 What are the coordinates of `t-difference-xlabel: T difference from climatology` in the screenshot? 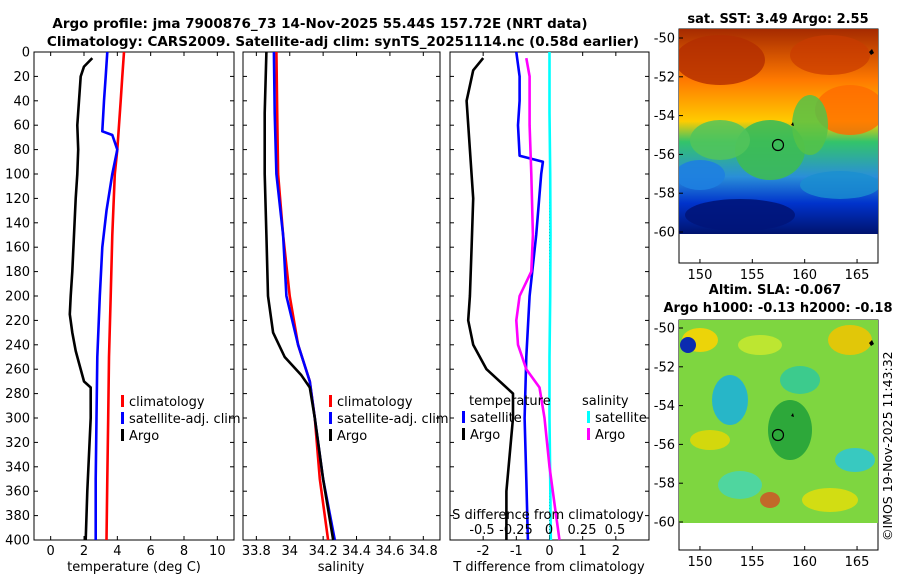 It's located at (548, 567).